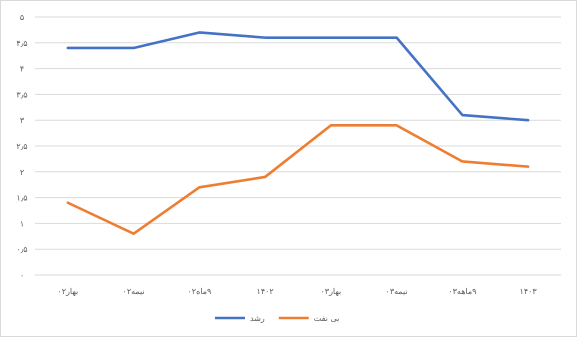 The height and width of the screenshot is (337, 577). Describe the element at coordinates (22, 172) in the screenshot. I see `y-tick-label: ۲` at that location.